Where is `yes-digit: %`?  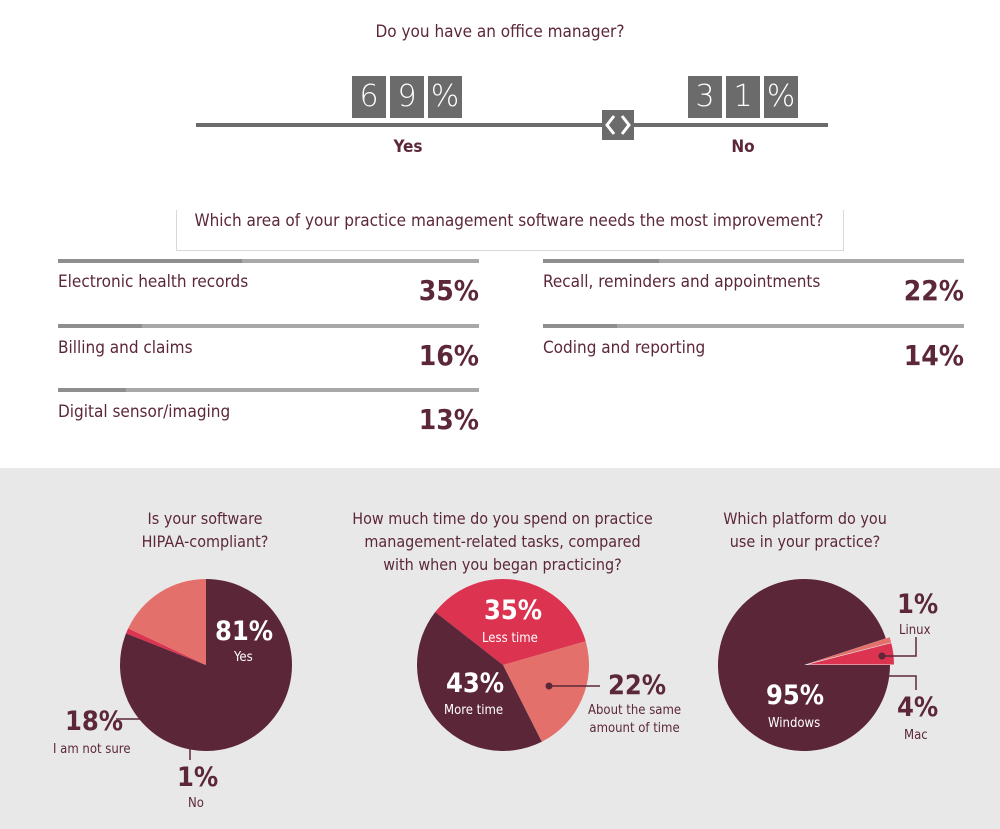 yes-digit: % is located at coordinates (445, 97).